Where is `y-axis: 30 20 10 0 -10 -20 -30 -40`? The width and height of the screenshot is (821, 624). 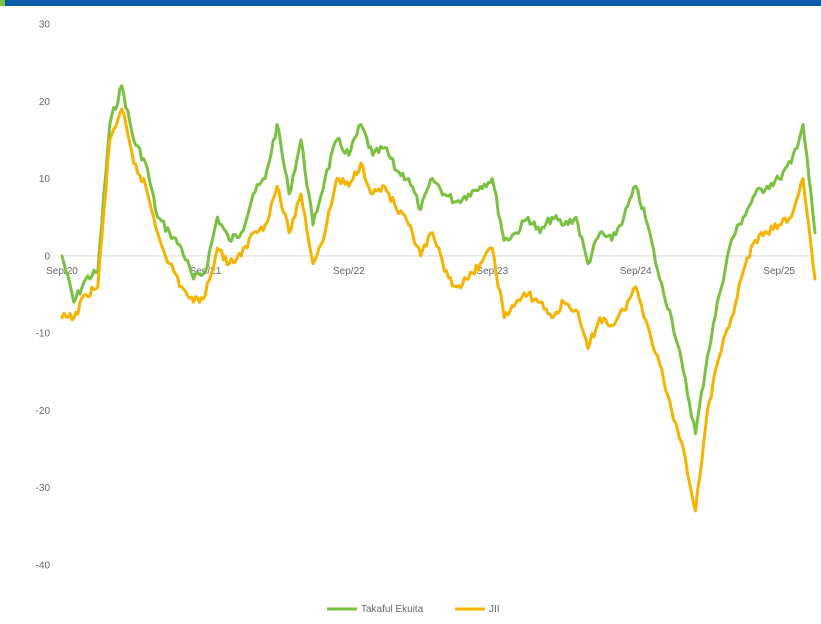
y-axis: 30 20 10 0 -10 -20 -30 -40 is located at coordinates (43, 296).